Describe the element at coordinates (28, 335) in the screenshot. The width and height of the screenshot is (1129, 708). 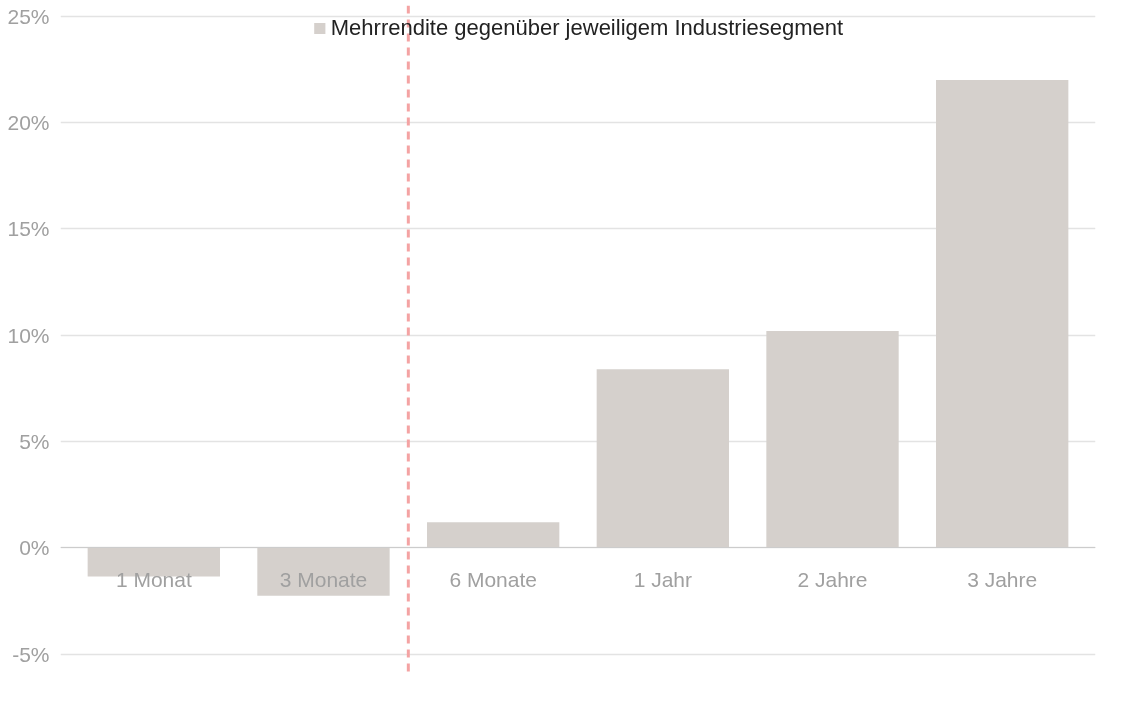
I see `y-tick-label: 10%` at that location.